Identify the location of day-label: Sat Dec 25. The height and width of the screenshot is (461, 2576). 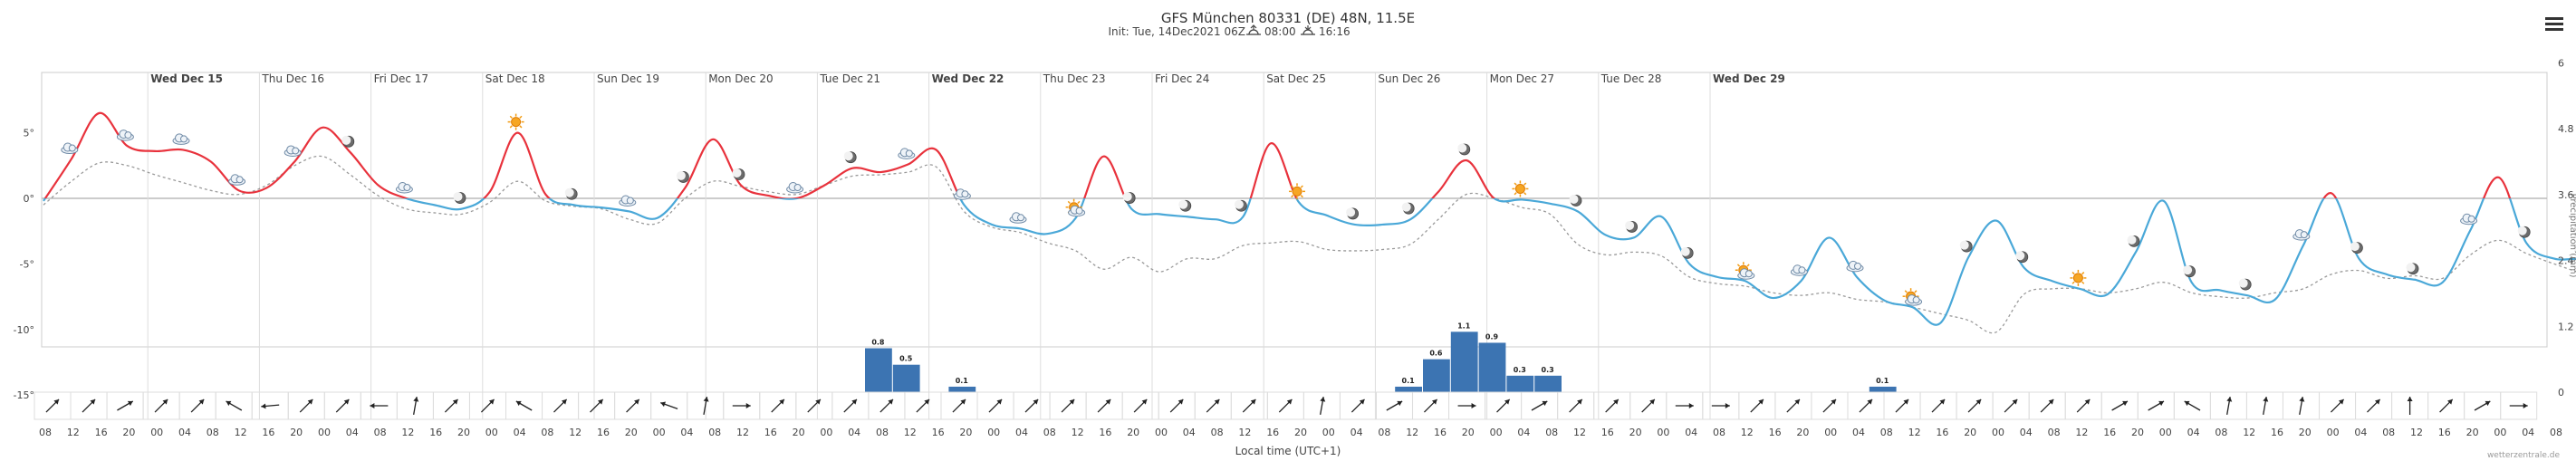
(1296, 78).